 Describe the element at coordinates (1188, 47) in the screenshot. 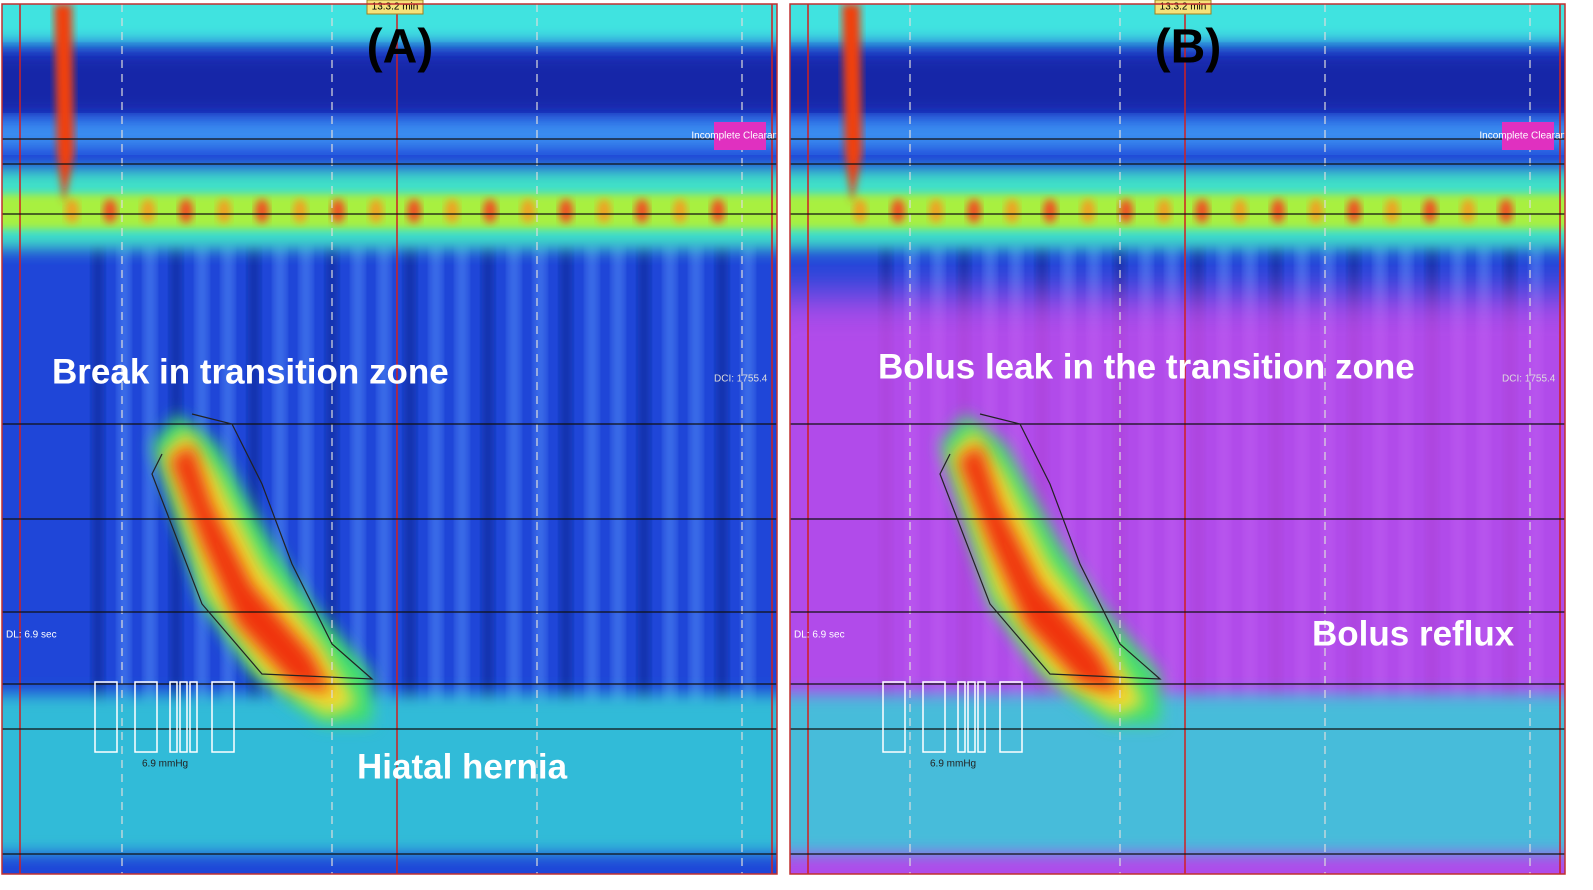

I see `panel-label: (B)` at that location.